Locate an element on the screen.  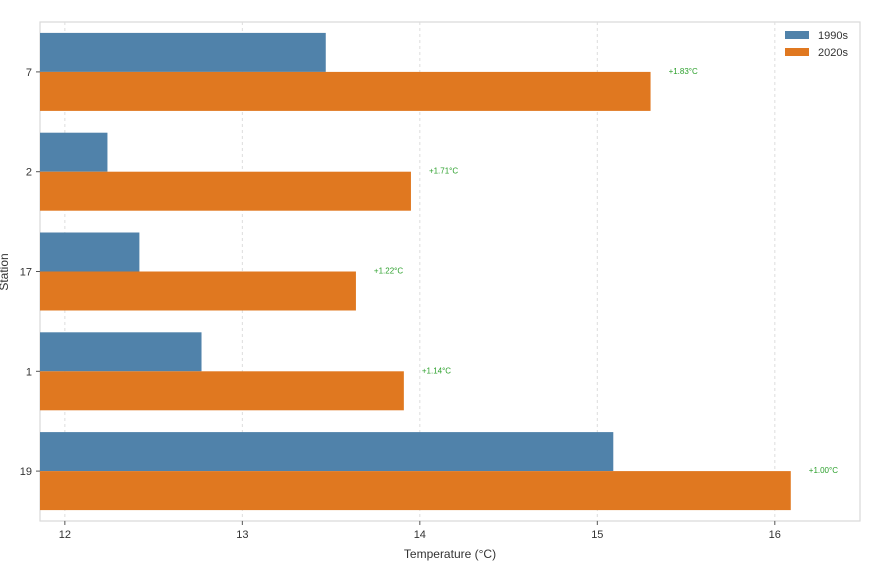
difference-annotation: +1.83°C is located at coordinates (683, 71).